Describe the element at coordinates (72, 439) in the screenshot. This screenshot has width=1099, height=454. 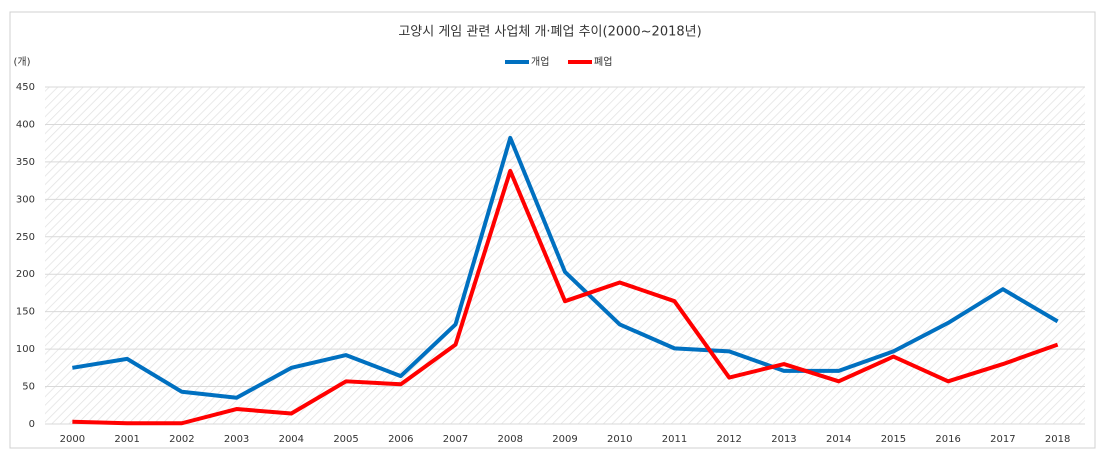
I see `x-tick-label: 2000` at that location.